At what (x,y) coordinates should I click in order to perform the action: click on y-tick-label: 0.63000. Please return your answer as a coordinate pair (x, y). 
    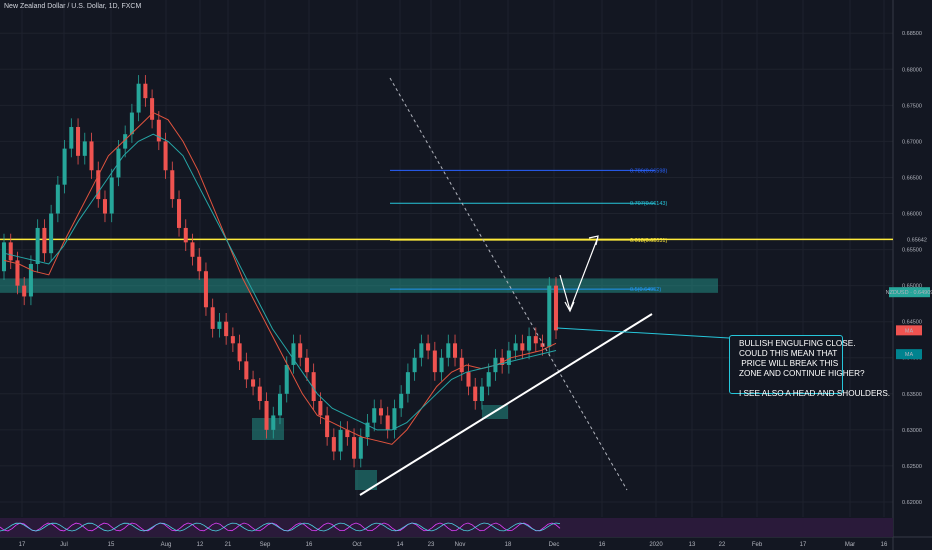
    Looking at the image, I should click on (912, 431).